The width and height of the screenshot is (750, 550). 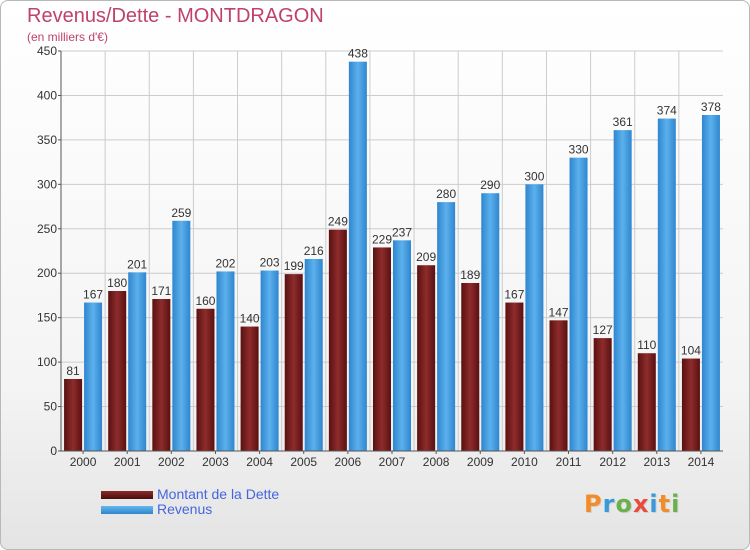 I want to click on data-label-dette: 147, so click(x=559, y=312).